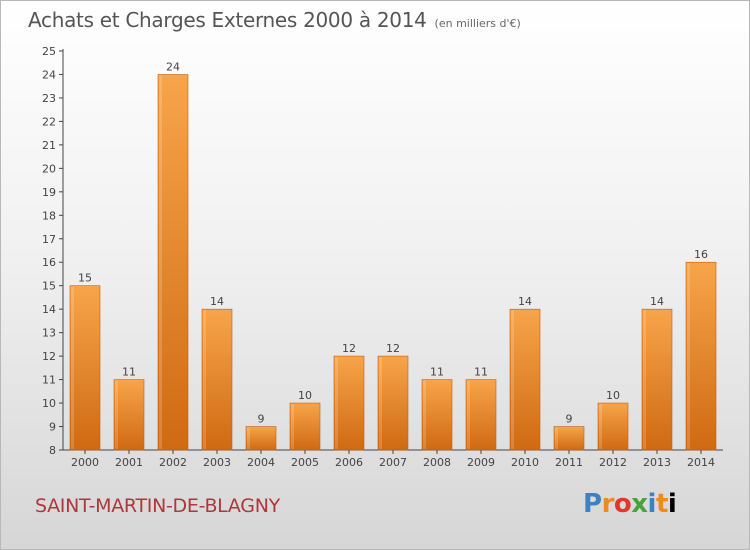  Describe the element at coordinates (393, 348) in the screenshot. I see `data-label-2007: 12` at that location.